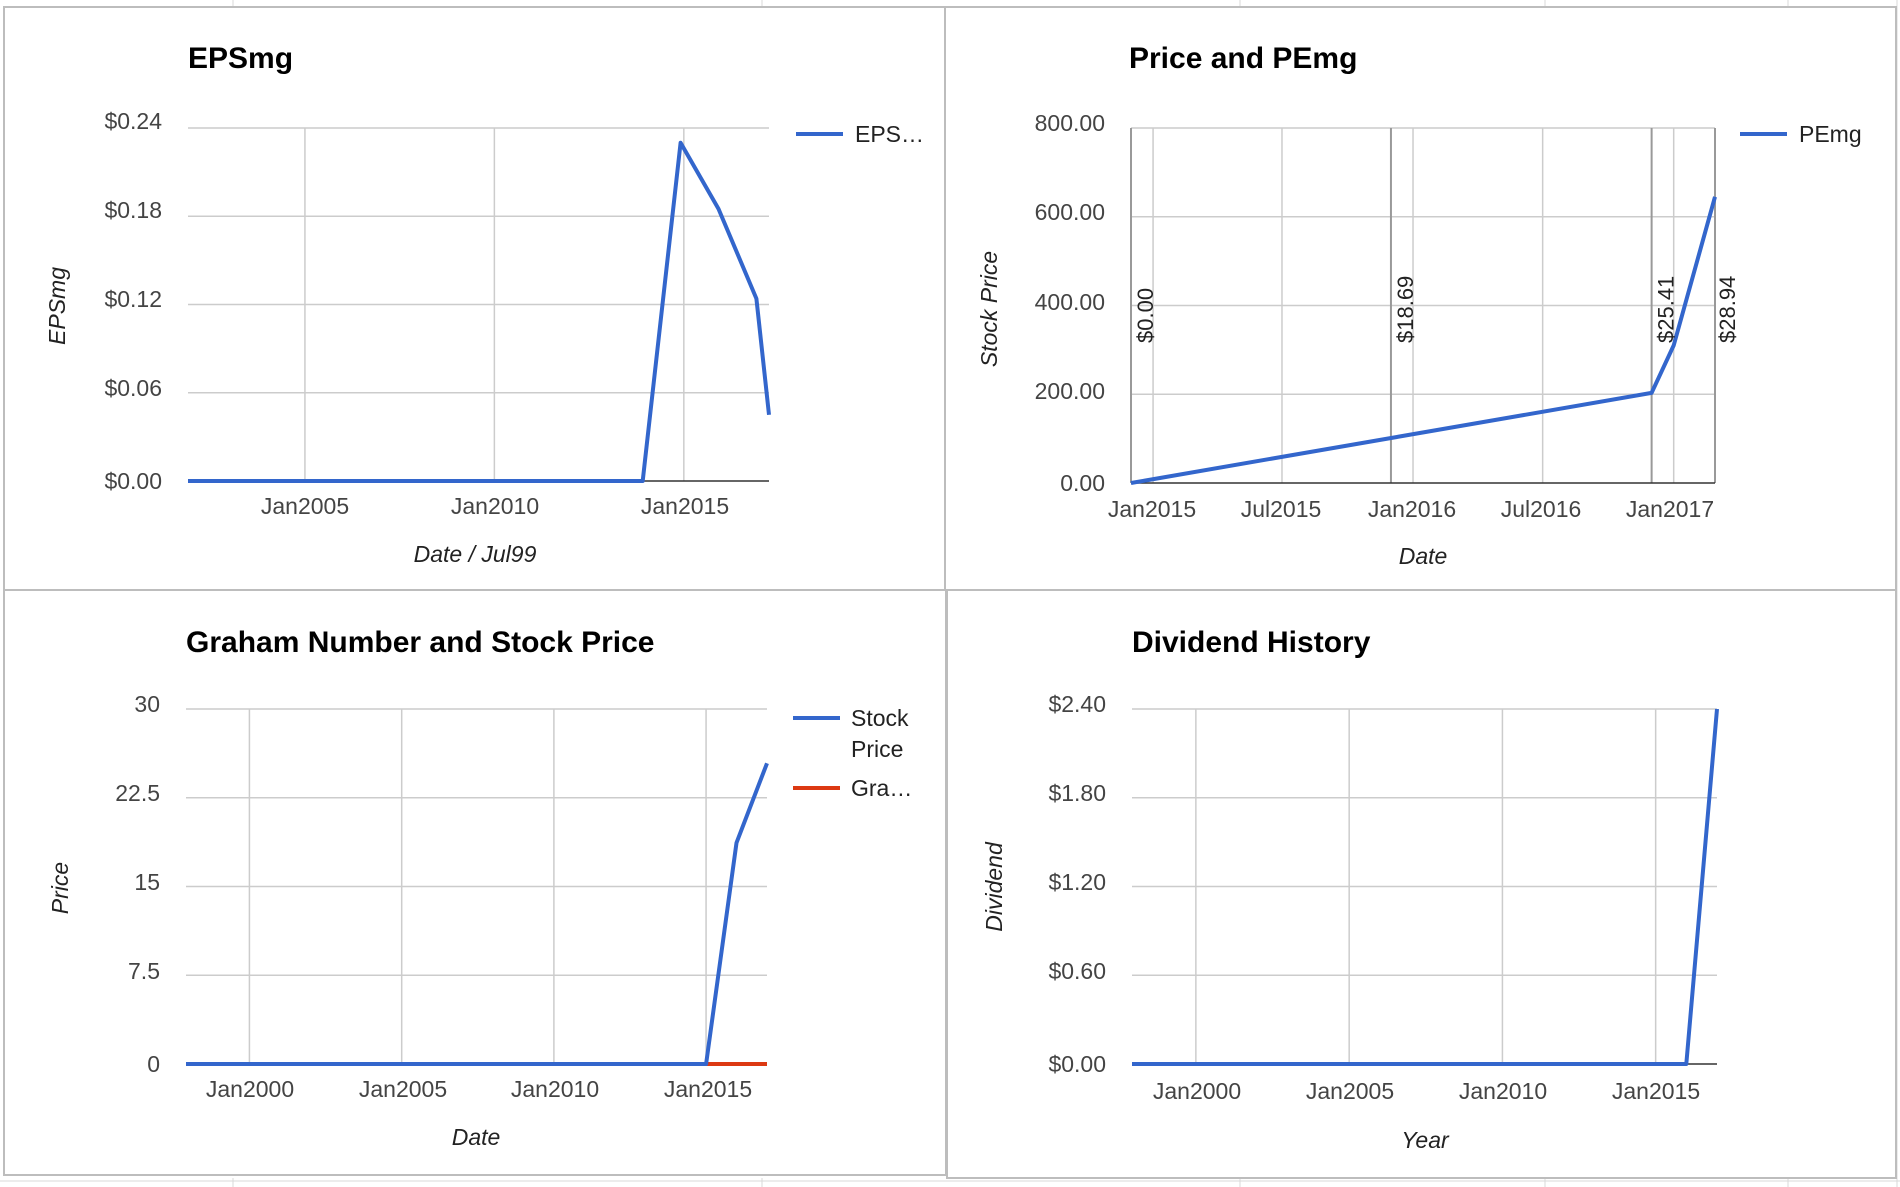 The height and width of the screenshot is (1187, 1900). I want to click on y-tick-label: 30, so click(147, 704).